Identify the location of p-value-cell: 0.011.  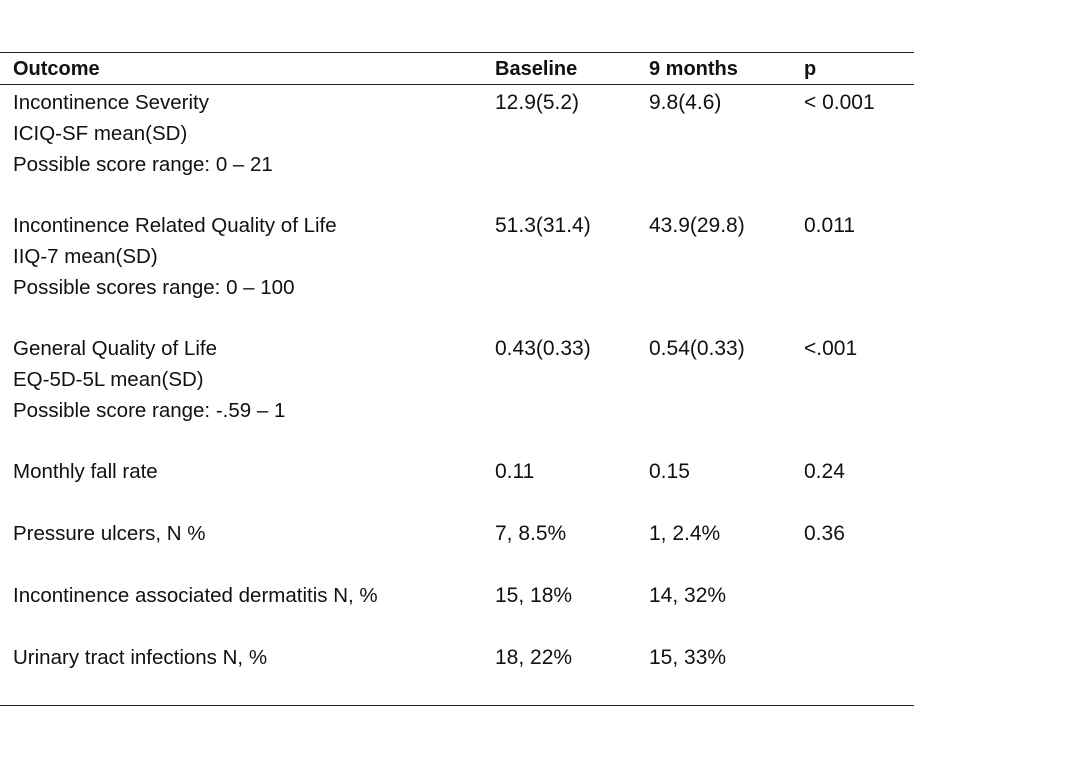
(829, 225).